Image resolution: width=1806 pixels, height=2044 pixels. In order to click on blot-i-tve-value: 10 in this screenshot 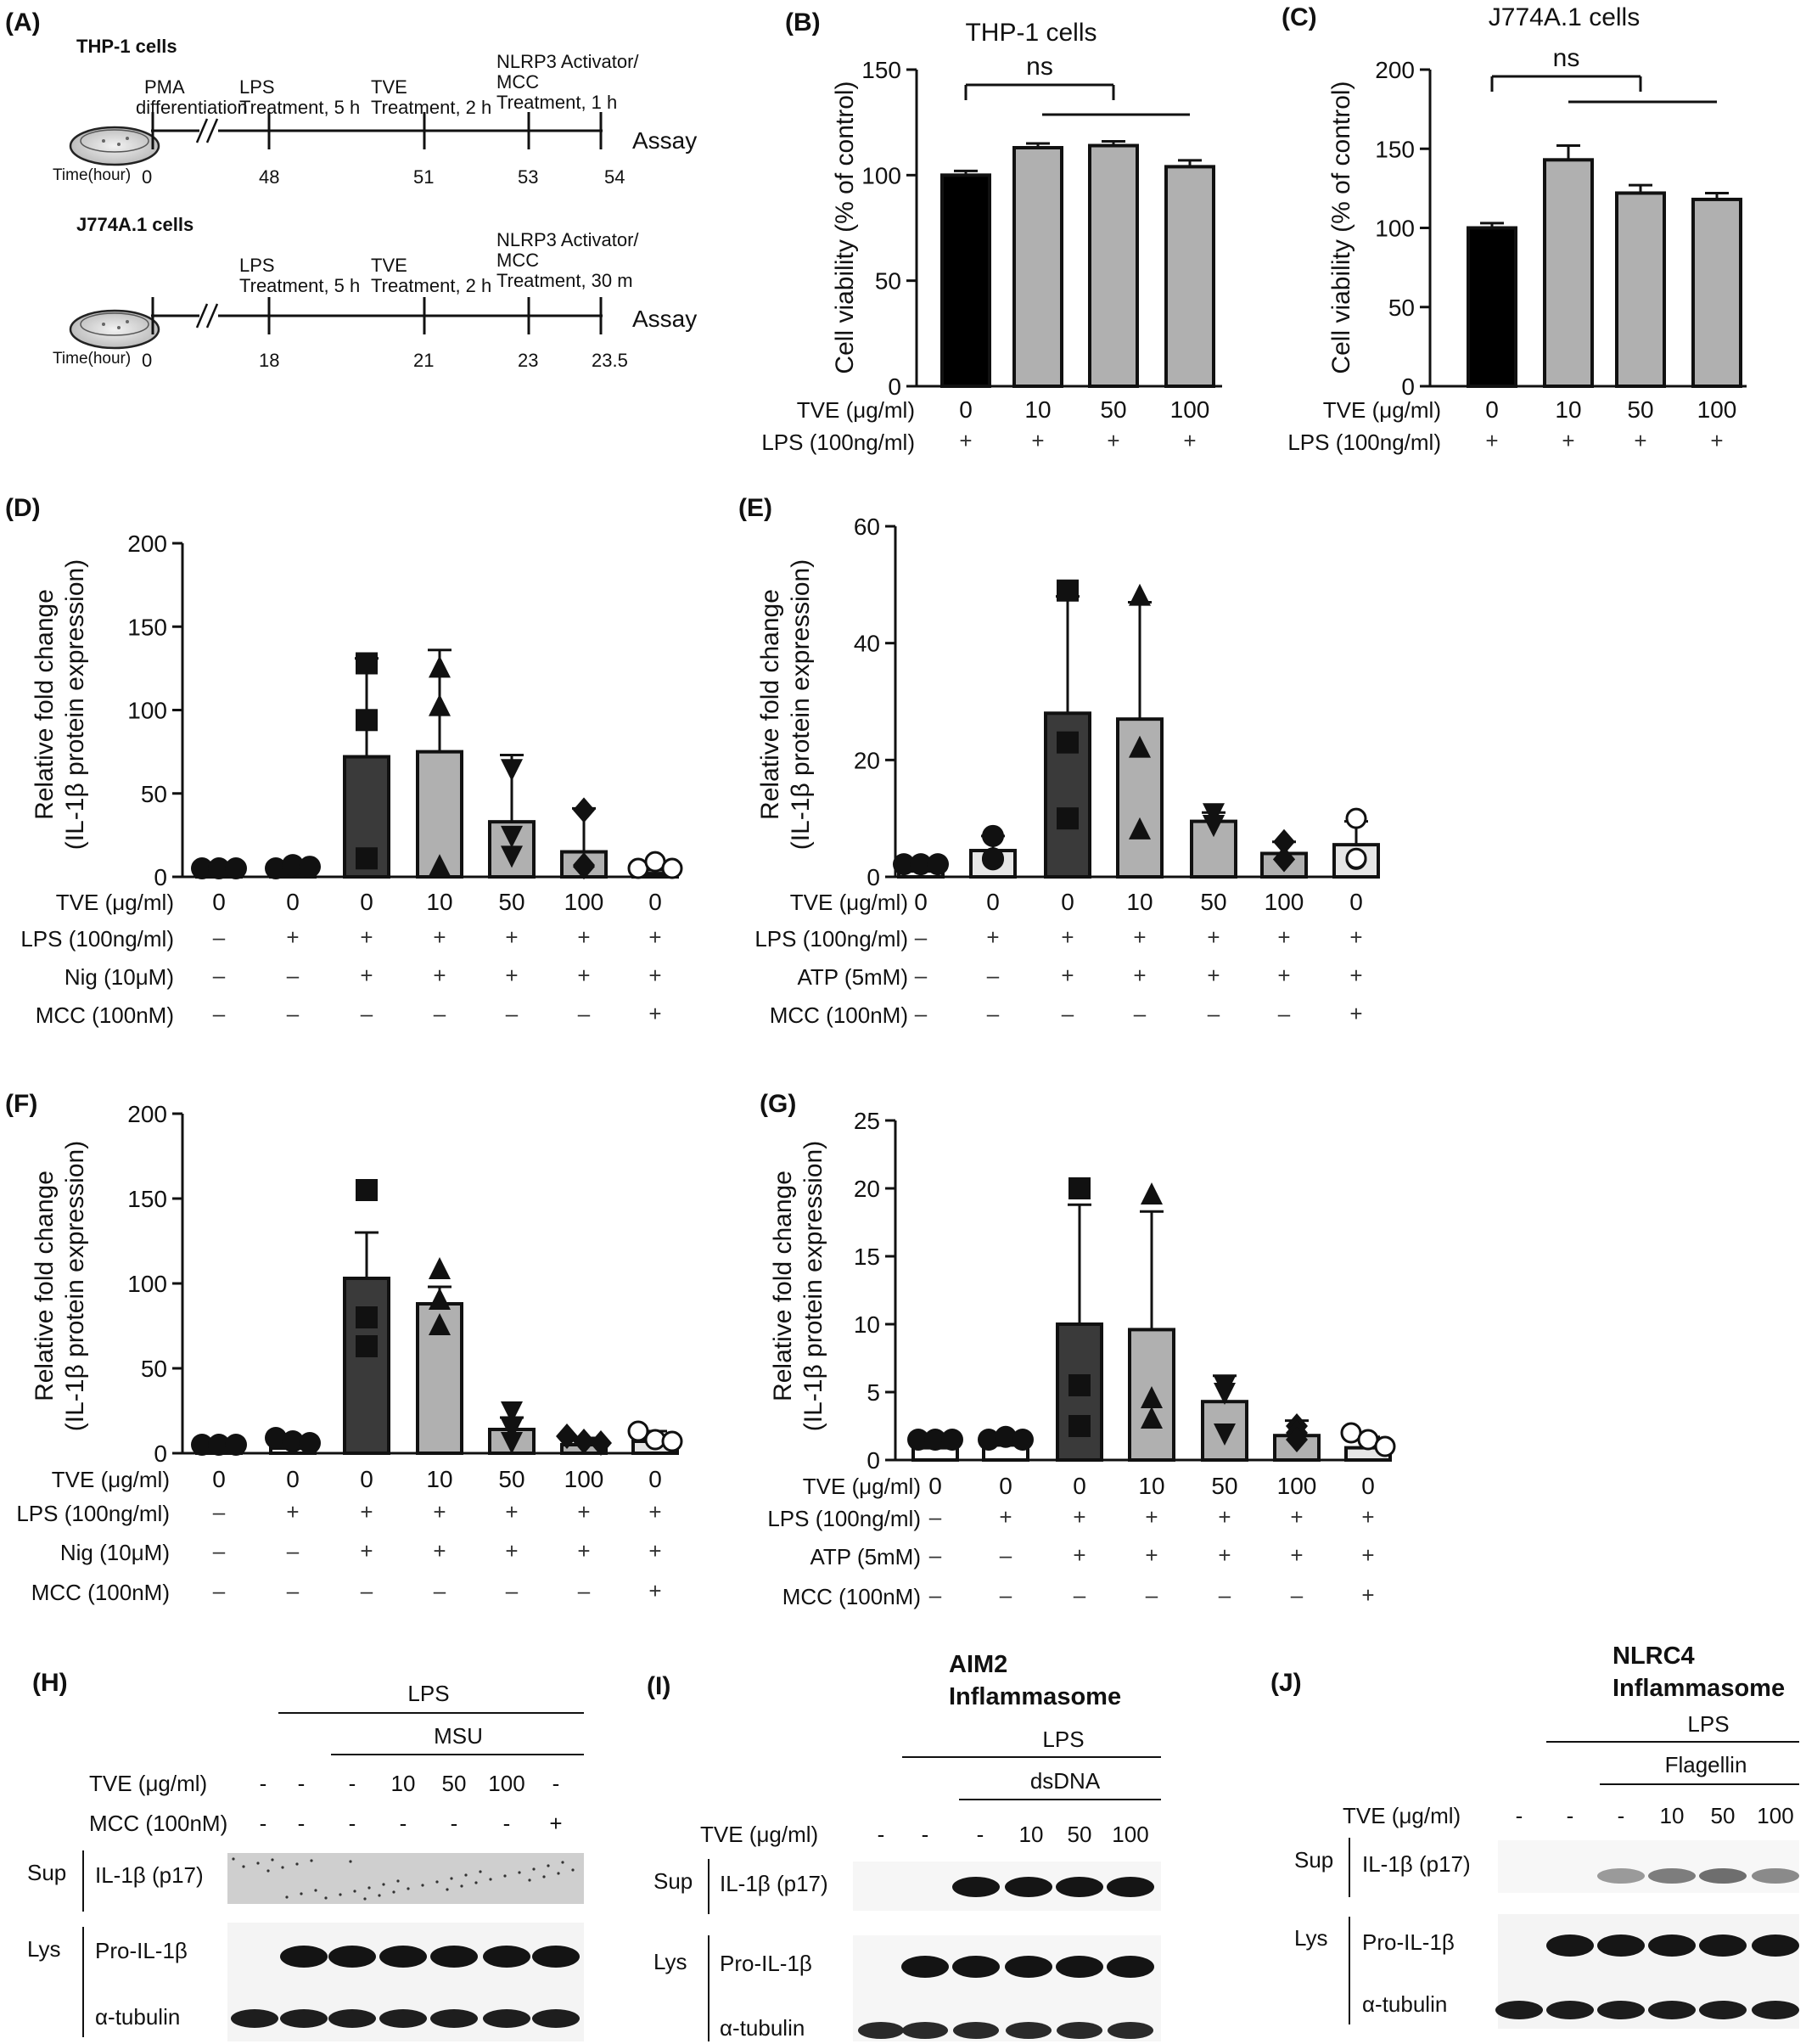, I will do `click(1032, 1834)`.